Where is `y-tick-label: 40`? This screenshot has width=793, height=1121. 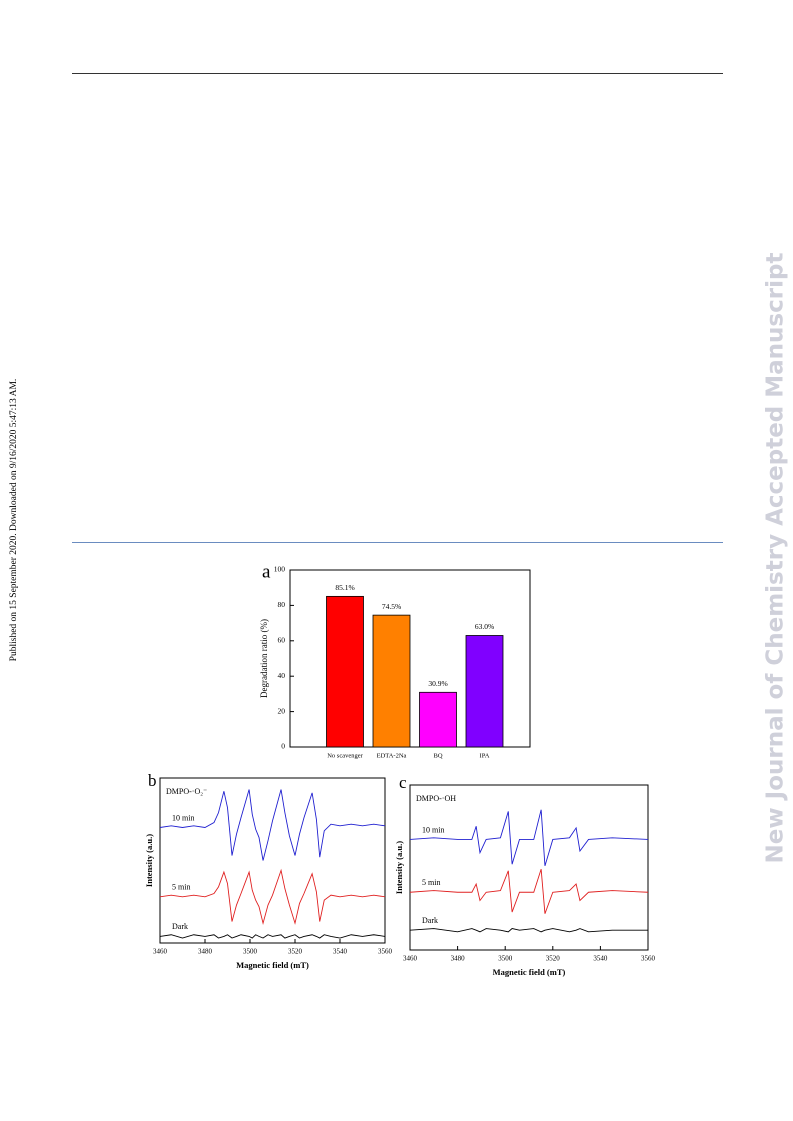 y-tick-label: 40 is located at coordinates (282, 675).